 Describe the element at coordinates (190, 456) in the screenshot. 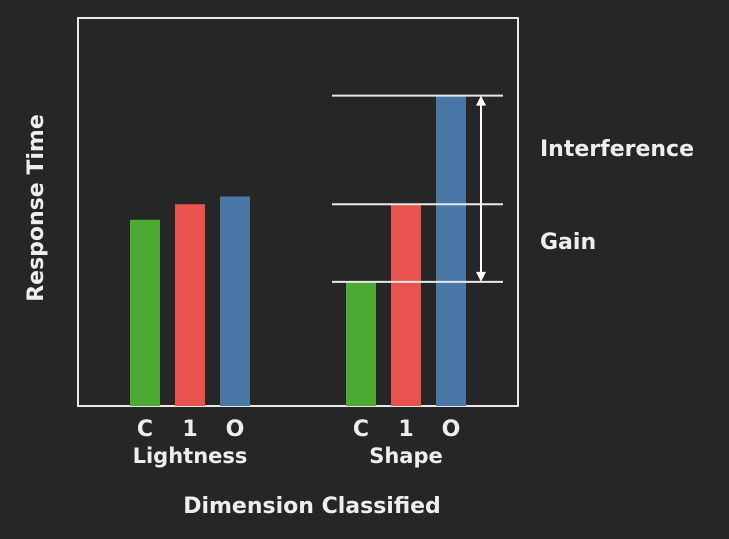

I see `x-tick-label: Lightness` at that location.